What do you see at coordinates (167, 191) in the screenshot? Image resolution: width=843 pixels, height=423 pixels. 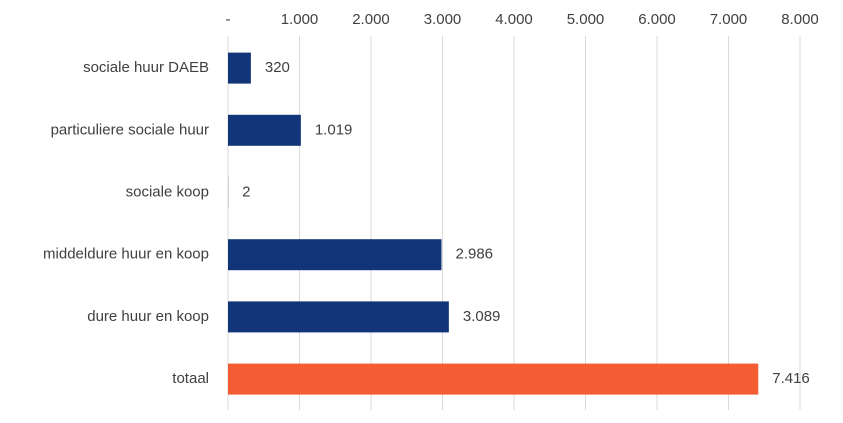 I see `category-label: sociale koop` at bounding box center [167, 191].